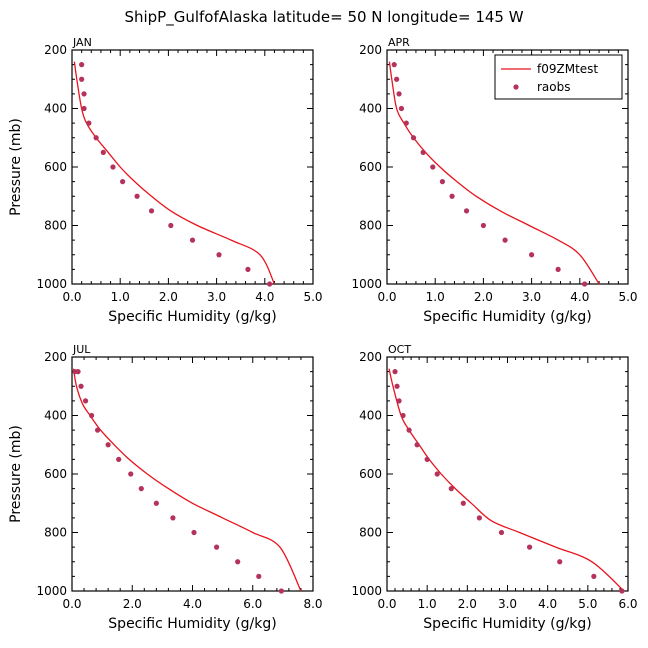 This screenshot has height=648, width=648. What do you see at coordinates (370, 226) in the screenshot?
I see `y-tick-label-apr: 800` at bounding box center [370, 226].